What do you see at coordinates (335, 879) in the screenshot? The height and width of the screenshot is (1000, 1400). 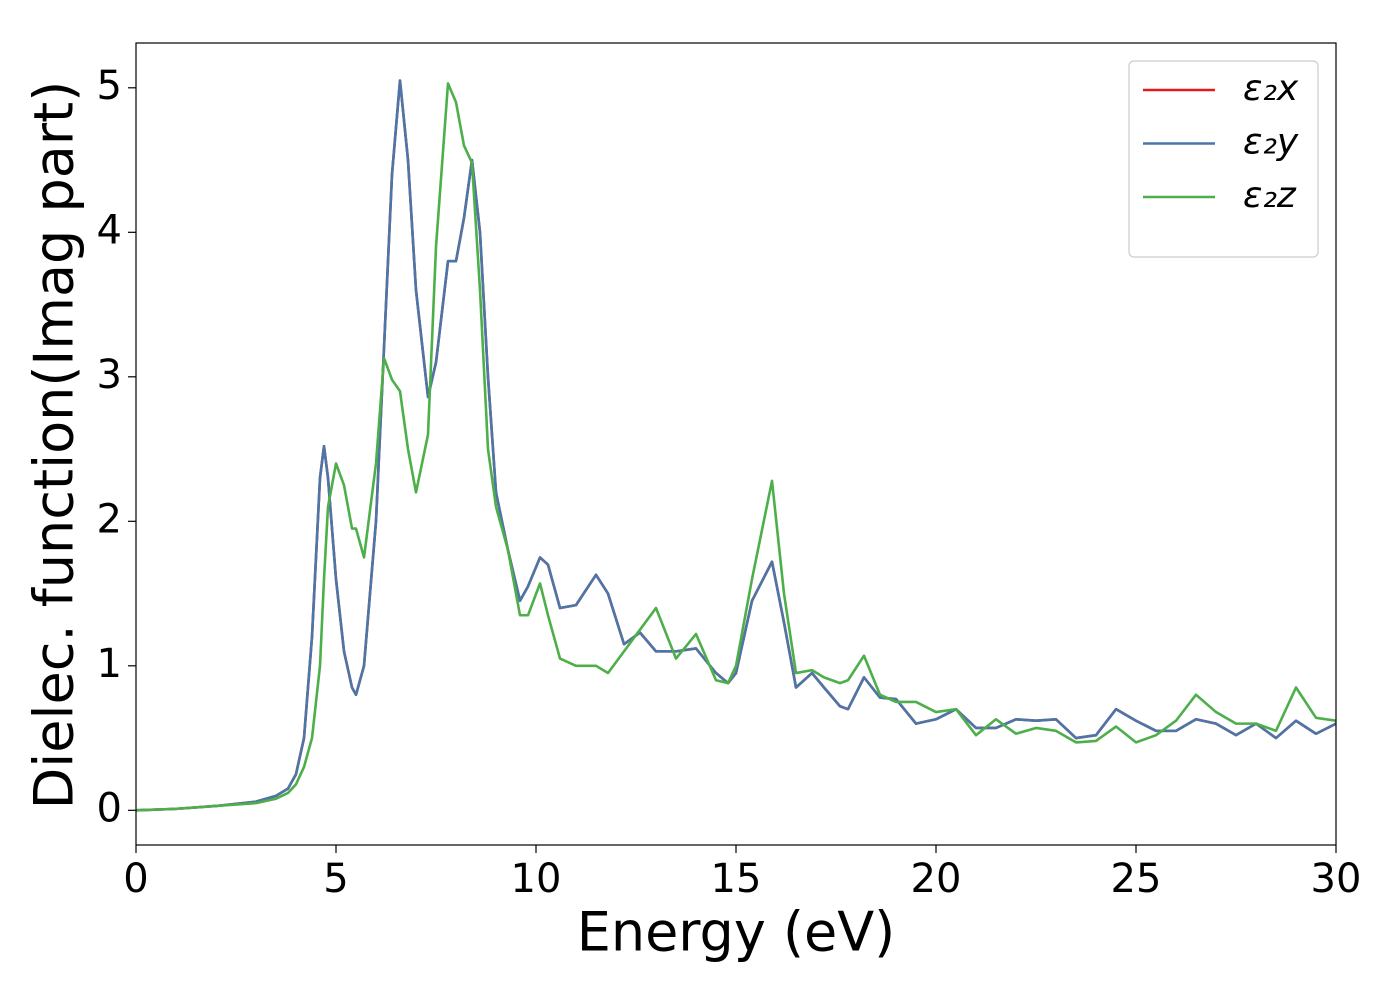 I see `x-tick-label: 5` at bounding box center [335, 879].